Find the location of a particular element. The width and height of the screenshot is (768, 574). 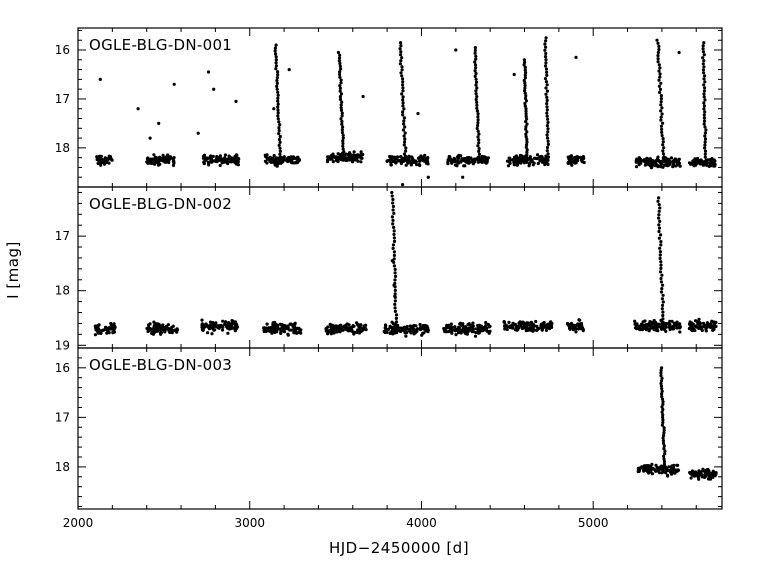

y-tick-label: 19 is located at coordinates (62, 345).